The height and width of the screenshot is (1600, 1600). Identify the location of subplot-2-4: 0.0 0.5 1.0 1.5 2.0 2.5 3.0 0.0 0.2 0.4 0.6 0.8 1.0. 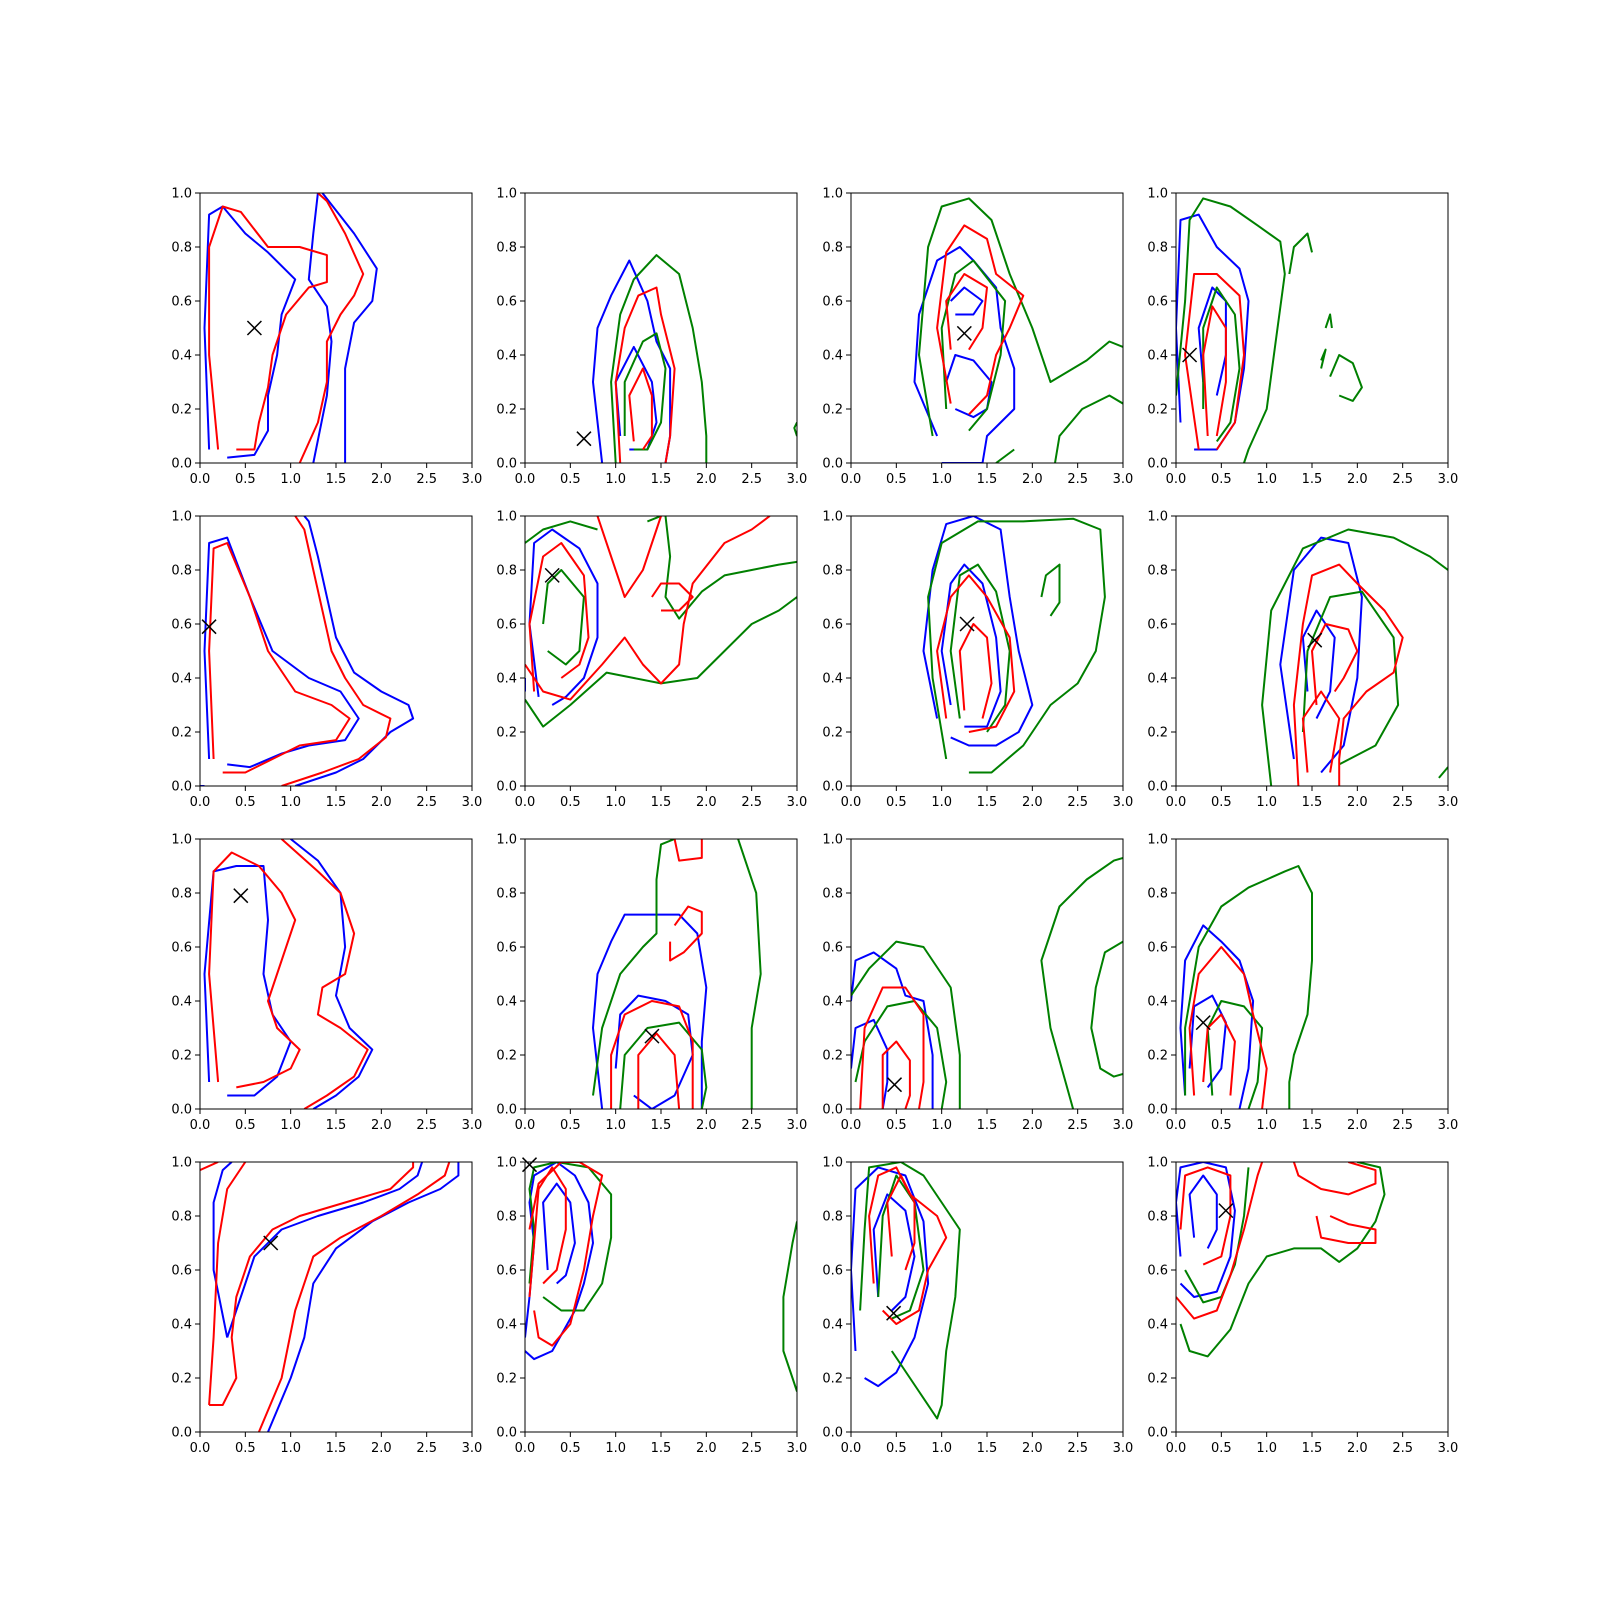
(1302, 660).